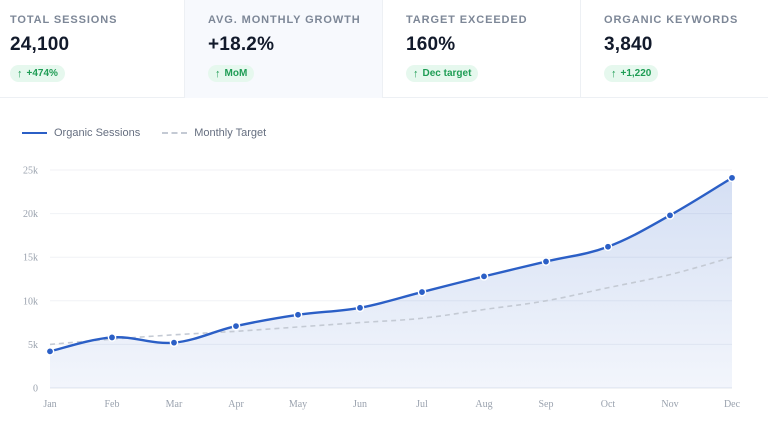  I want to click on x-tick-label: Feb, so click(112, 404).